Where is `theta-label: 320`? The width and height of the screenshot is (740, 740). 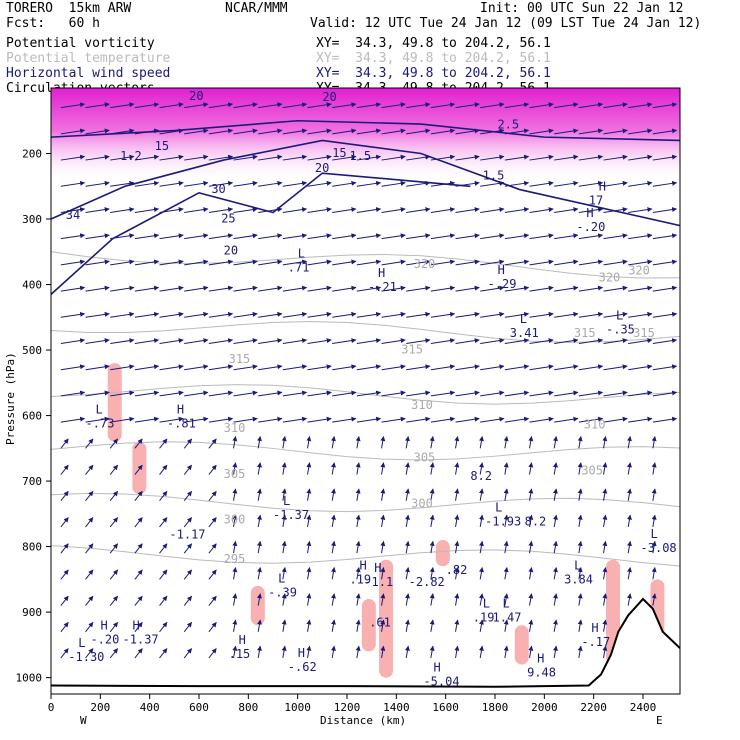 theta-label: 320 is located at coordinates (610, 277).